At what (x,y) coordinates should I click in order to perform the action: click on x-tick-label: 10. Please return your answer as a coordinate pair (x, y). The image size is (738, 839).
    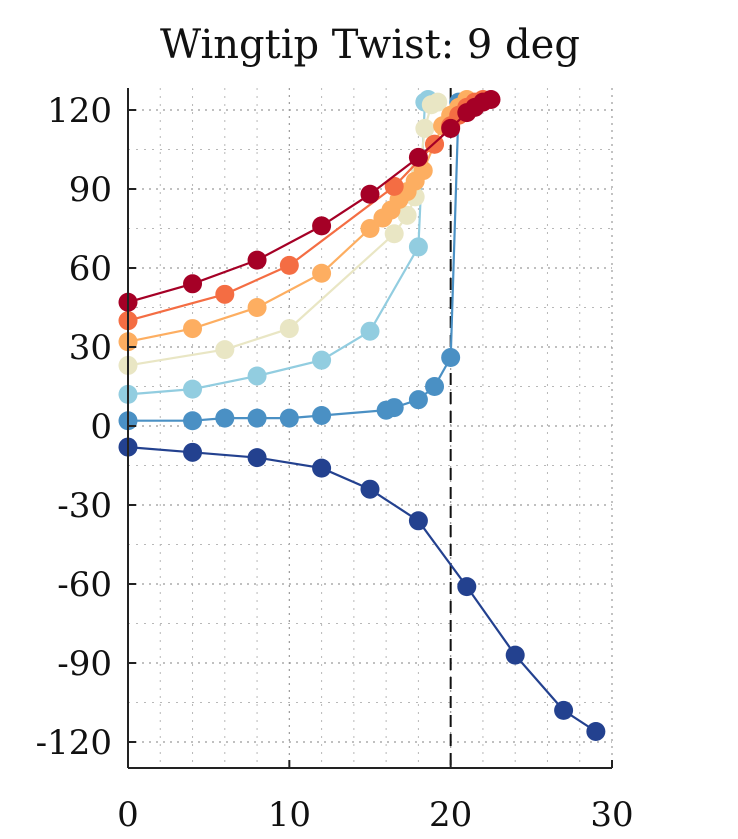
    Looking at the image, I should click on (289, 815).